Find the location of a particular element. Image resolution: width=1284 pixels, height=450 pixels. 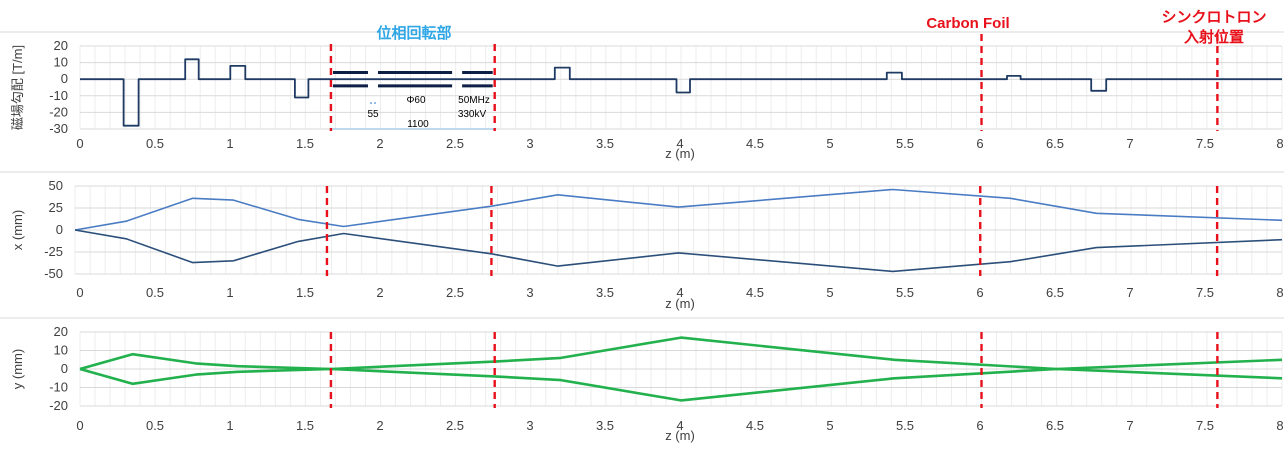

y-axis-label: y (mm) is located at coordinates (17, 369).